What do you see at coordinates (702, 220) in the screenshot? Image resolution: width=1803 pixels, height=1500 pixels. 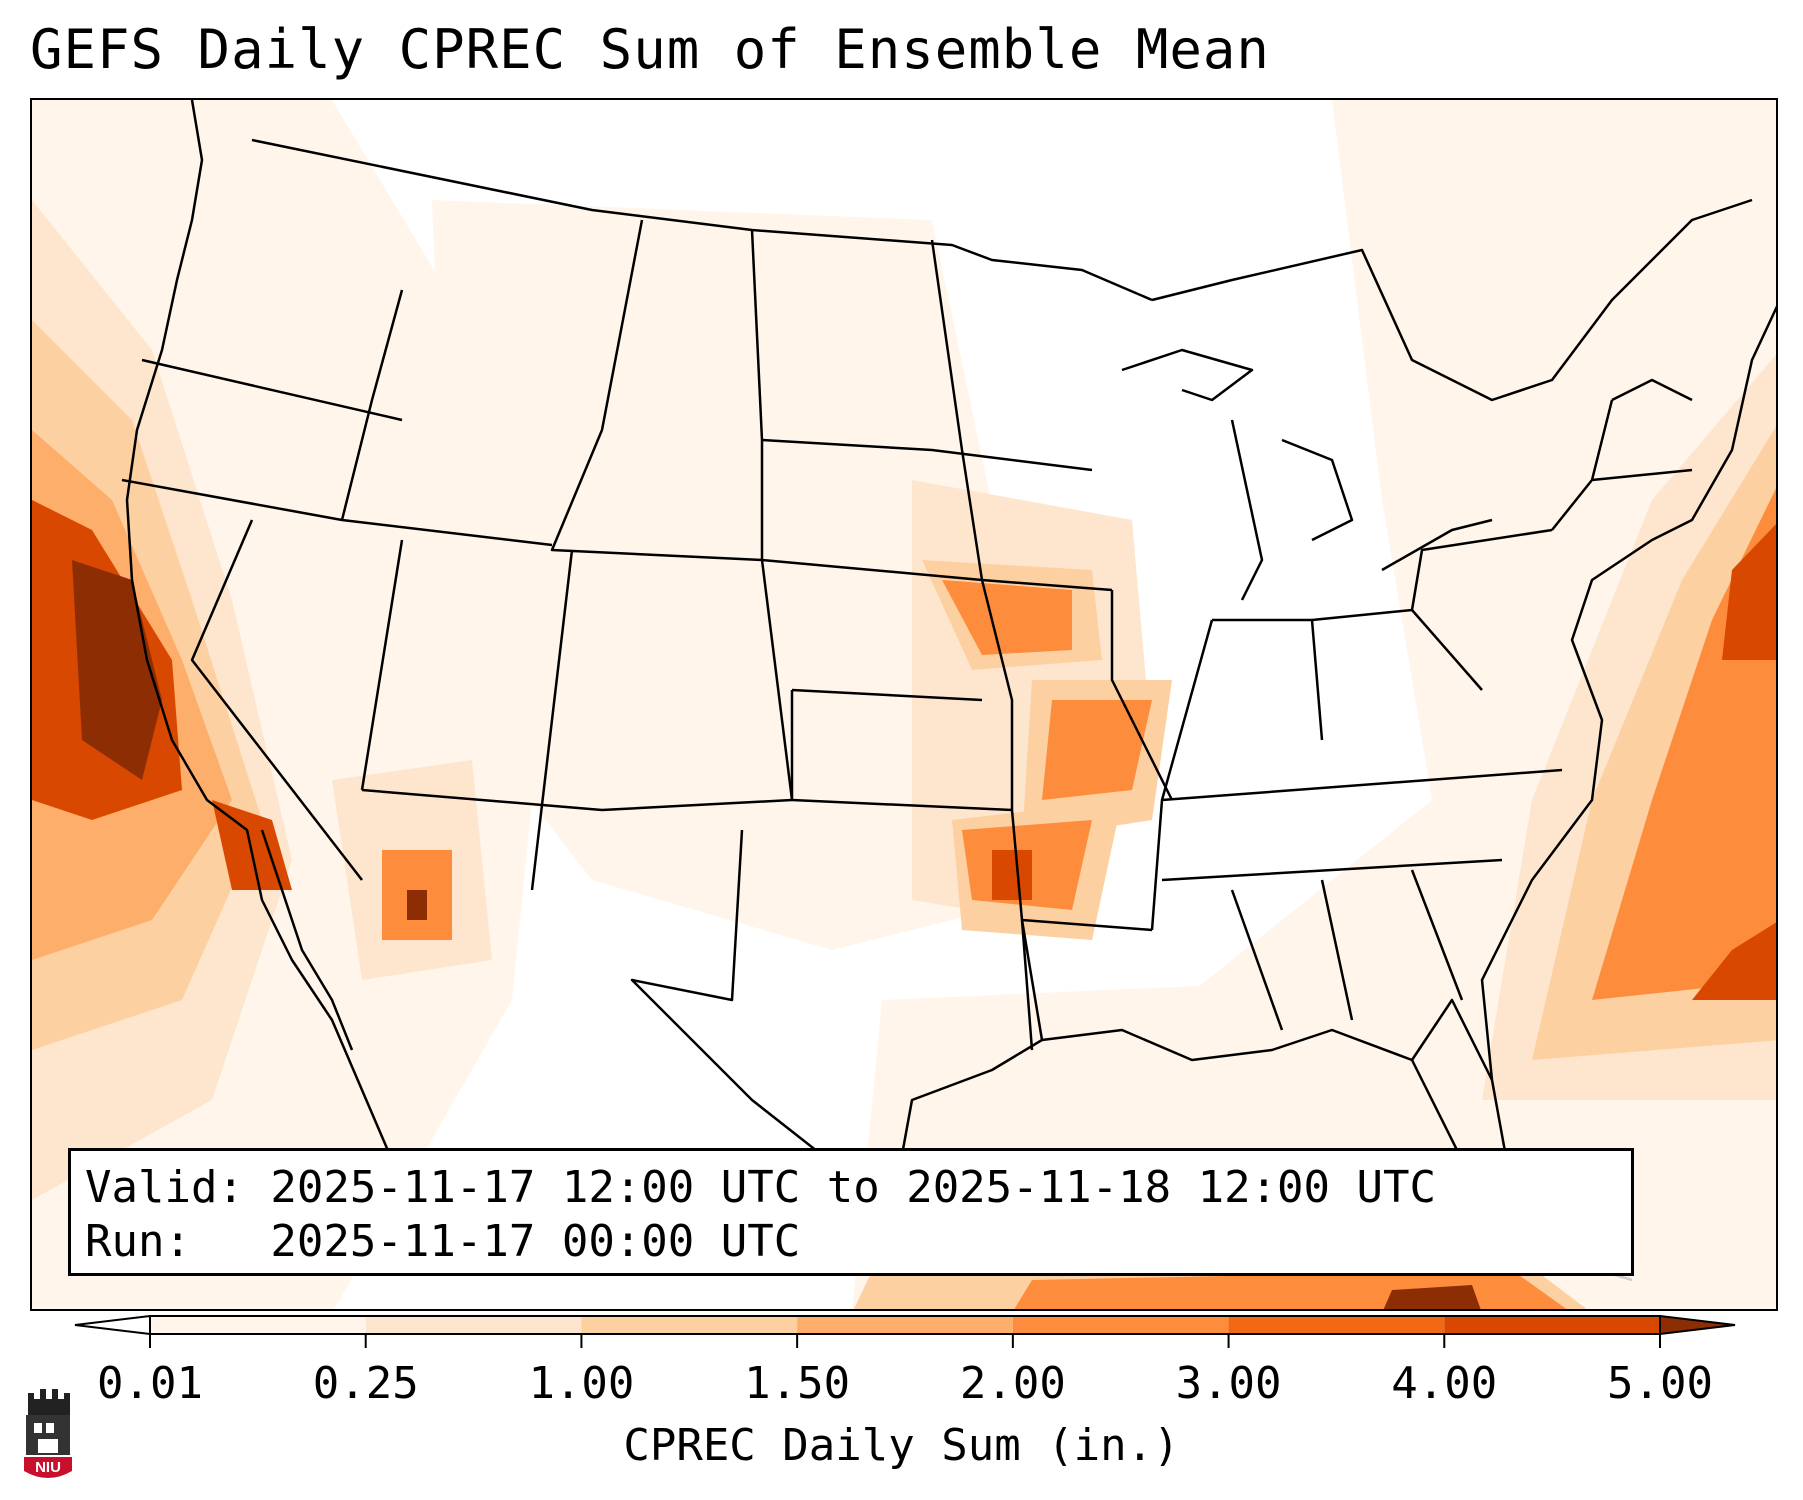 I see `canada-border` at bounding box center [702, 220].